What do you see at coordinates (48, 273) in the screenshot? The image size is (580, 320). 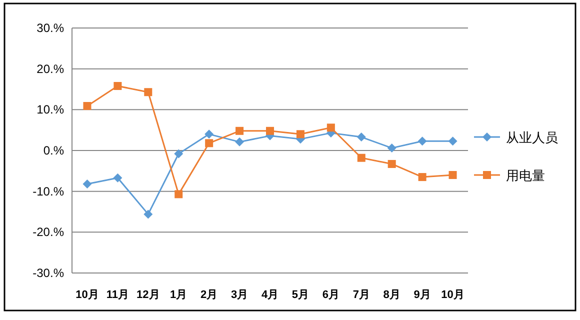 I see `y-tick-label: -30.%` at bounding box center [48, 273].